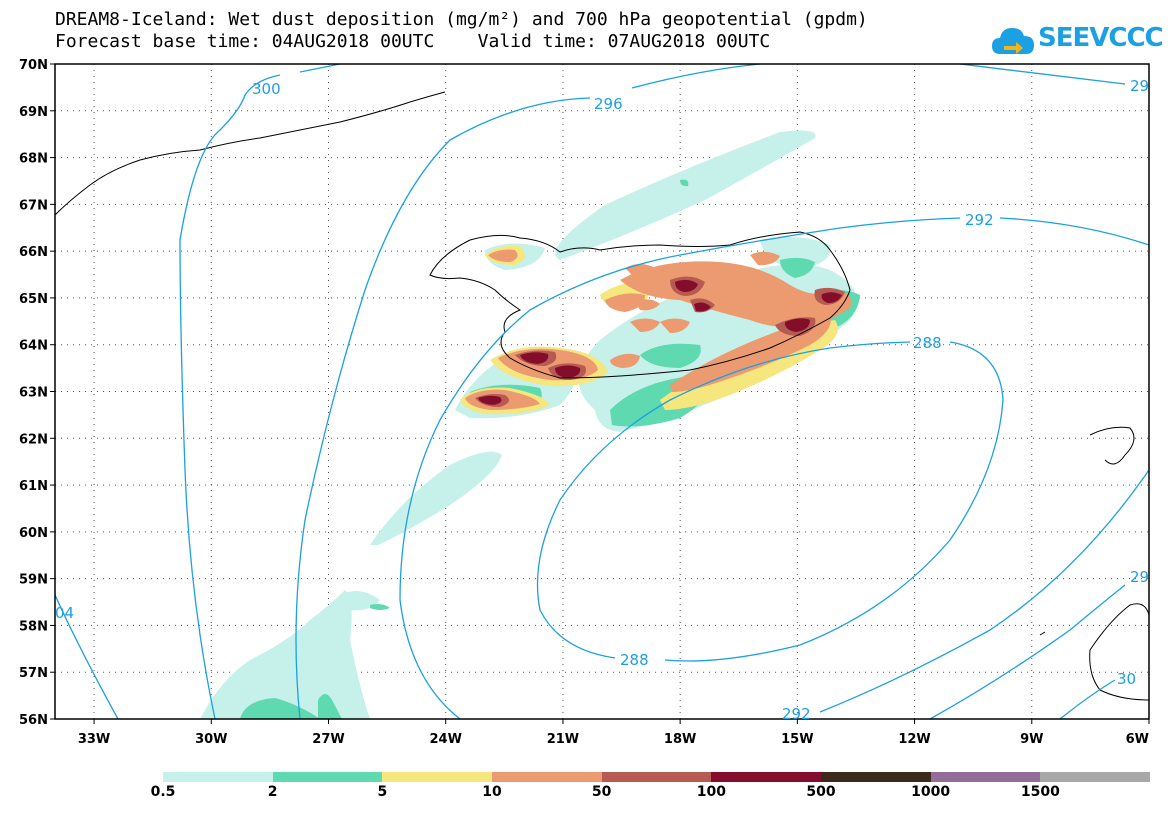 The height and width of the screenshot is (815, 1175). I want to click on iceland-coast, so click(640, 305).